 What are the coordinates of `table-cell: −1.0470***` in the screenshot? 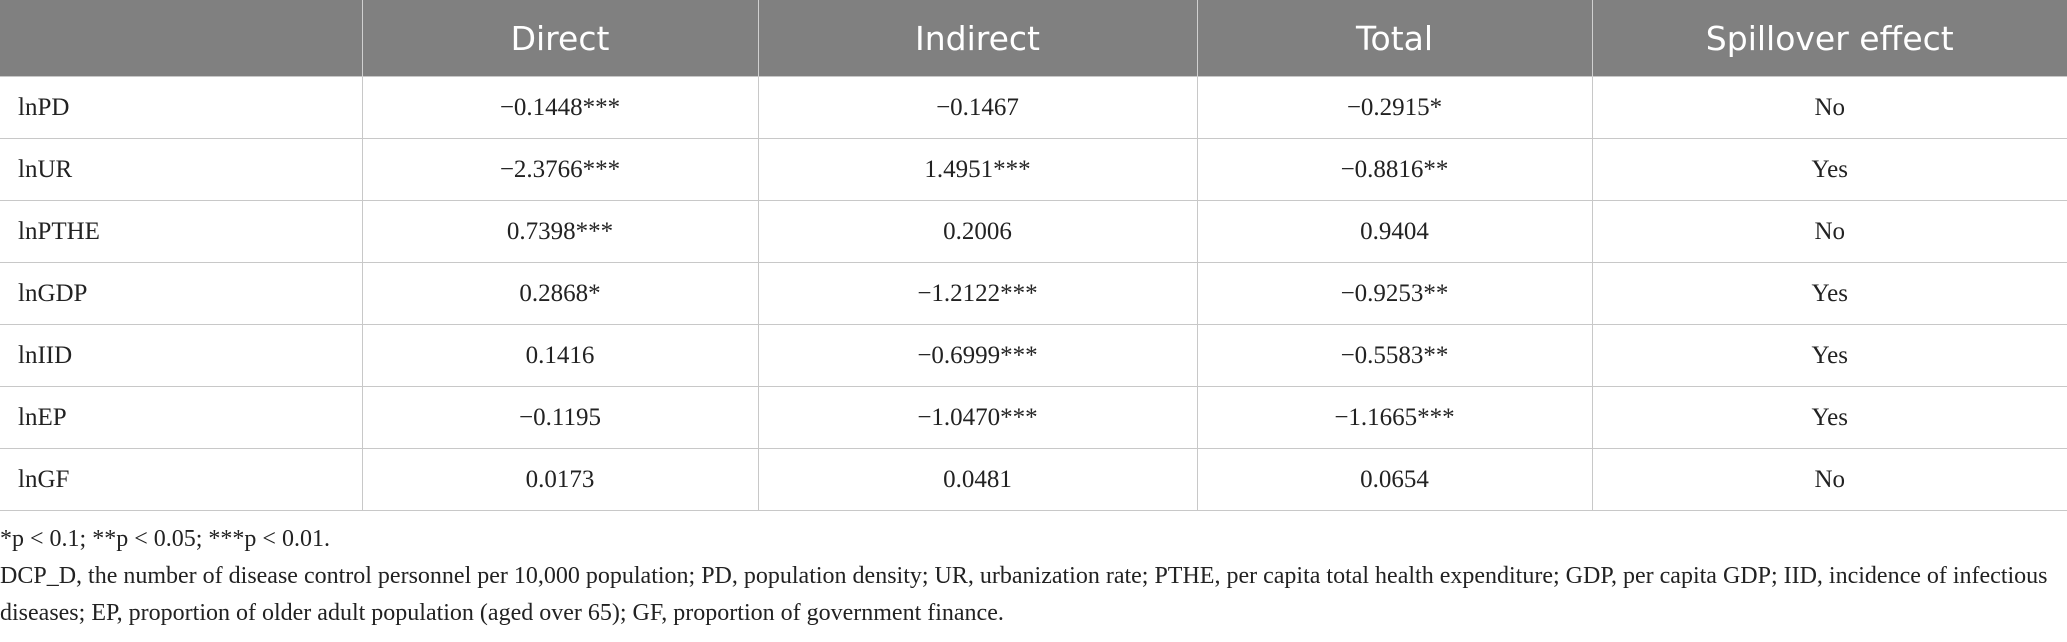 It's located at (977, 417).